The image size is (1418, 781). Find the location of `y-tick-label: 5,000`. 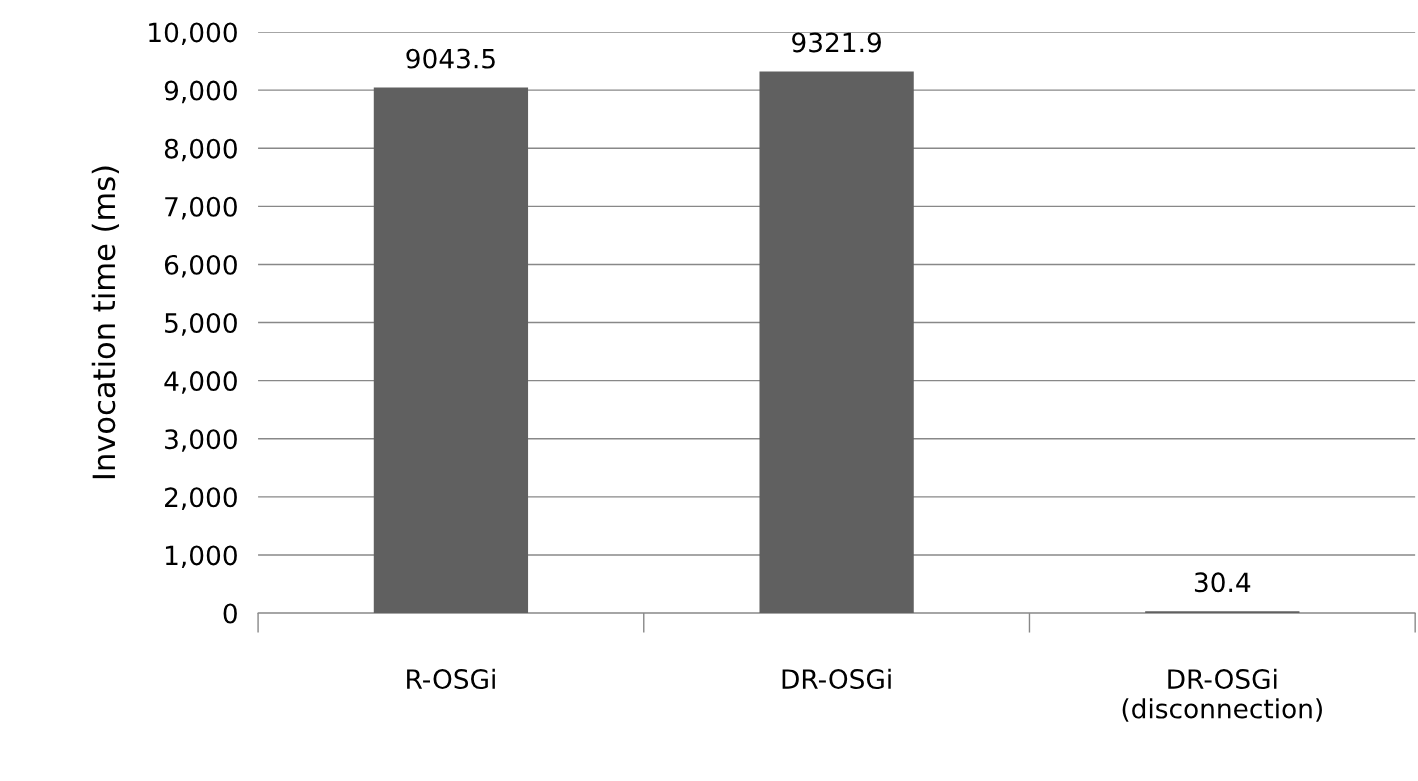

y-tick-label: 5,000 is located at coordinates (201, 324).